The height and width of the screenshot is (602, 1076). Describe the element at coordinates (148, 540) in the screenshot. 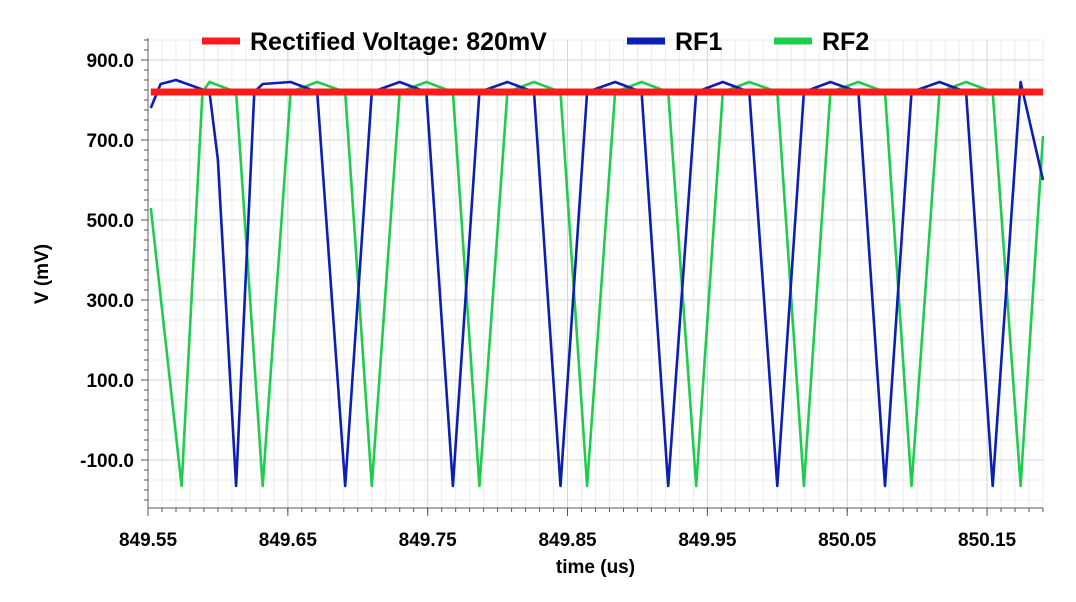

I see `x-tick-label: 849.55` at that location.